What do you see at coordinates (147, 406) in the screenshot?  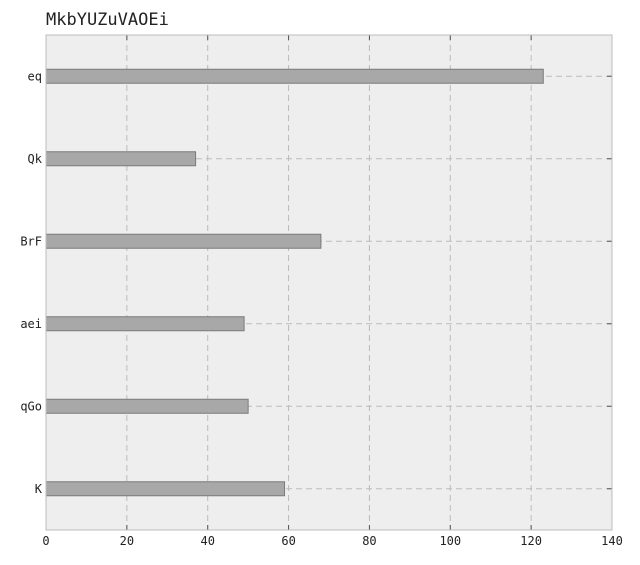 I see `bar-qGo` at bounding box center [147, 406].